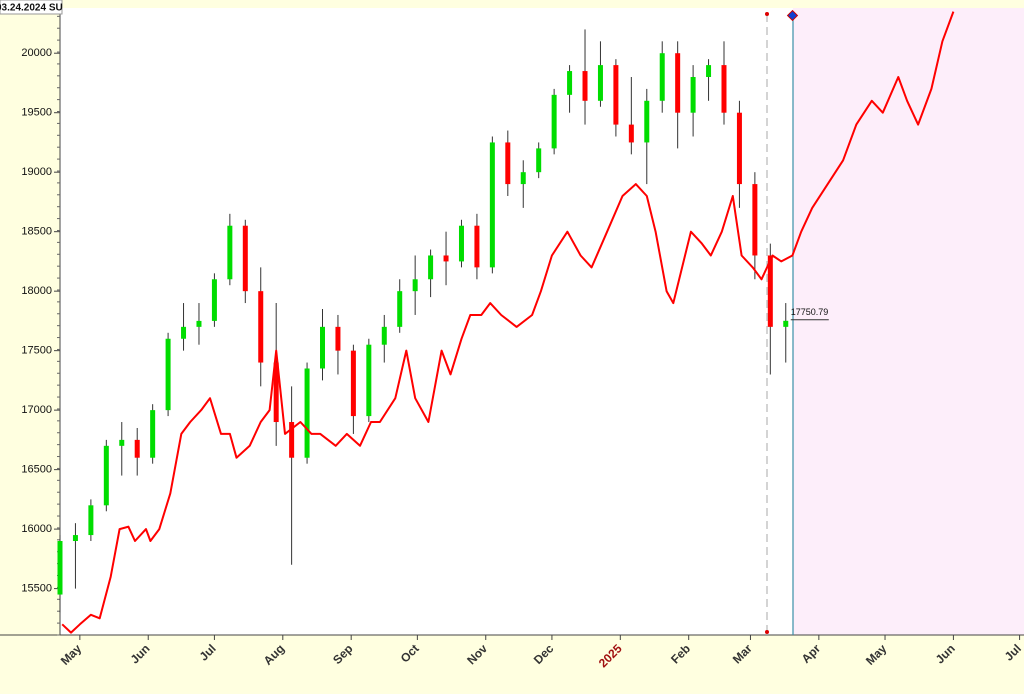 The width and height of the screenshot is (1024, 694). What do you see at coordinates (36, 113) in the screenshot?
I see `y-tick-label: 19500` at bounding box center [36, 113].